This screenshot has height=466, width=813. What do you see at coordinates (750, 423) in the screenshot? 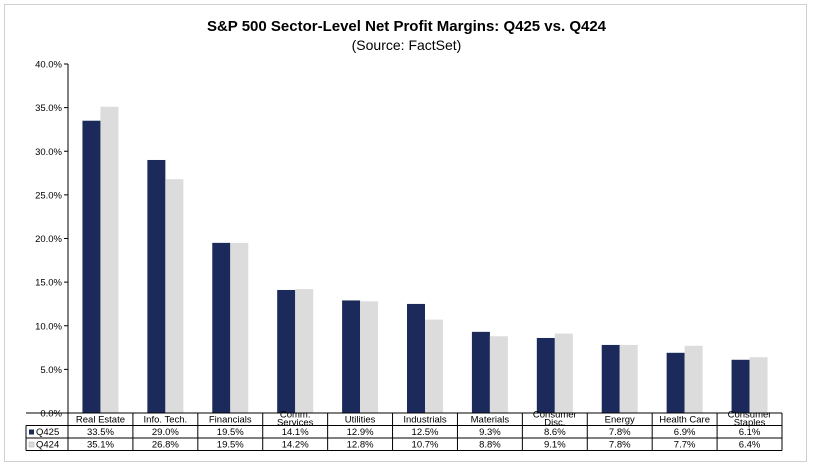
I see `x-category-label: Staples` at bounding box center [750, 423].